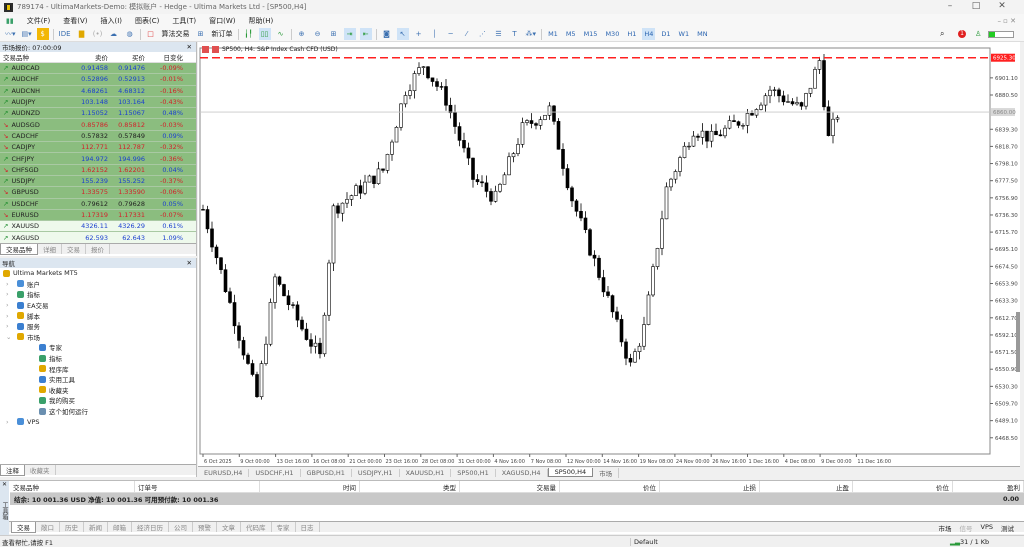  Describe the element at coordinates (129, 34) in the screenshot. I see `community-icon: ◍` at that location.